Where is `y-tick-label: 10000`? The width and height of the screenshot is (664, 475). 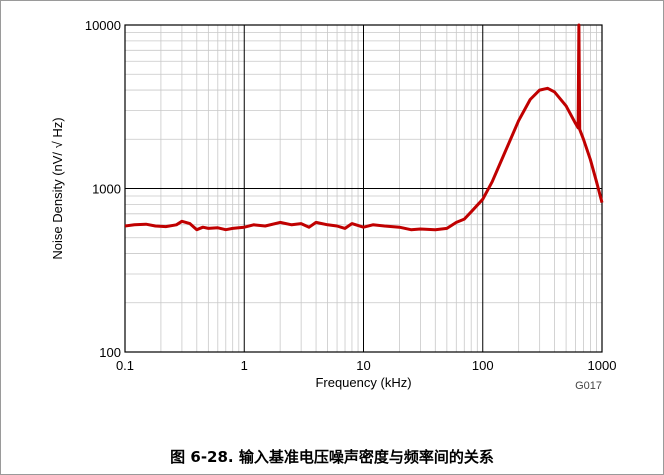
y-tick-label: 10000 is located at coordinates (103, 25).